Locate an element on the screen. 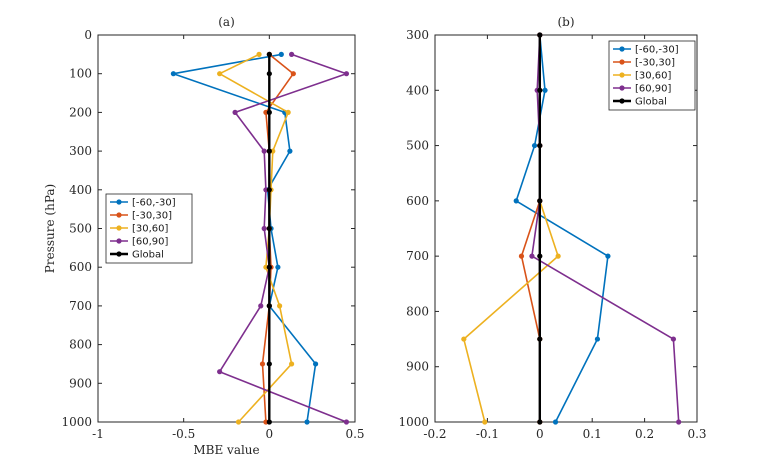 The height and width of the screenshot is (474, 768). x-tick-label: 0.3 is located at coordinates (696, 434).